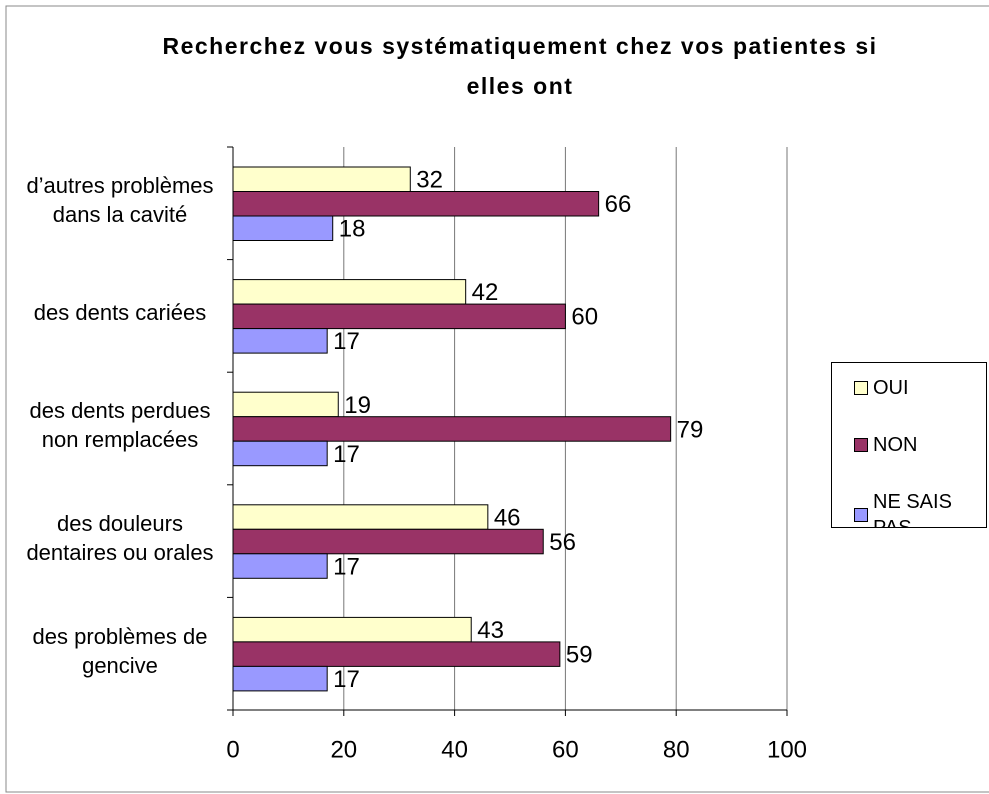 The image size is (989, 794). What do you see at coordinates (357, 405) in the screenshot?
I see `value-label: 19` at bounding box center [357, 405].